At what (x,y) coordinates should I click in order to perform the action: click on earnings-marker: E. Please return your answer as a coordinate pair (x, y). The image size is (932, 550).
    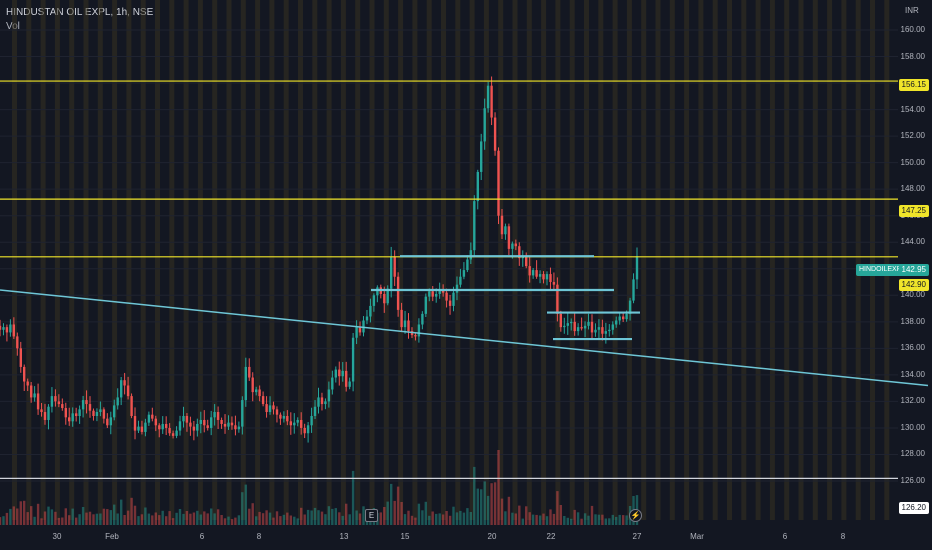
    Looking at the image, I should click on (371, 515).